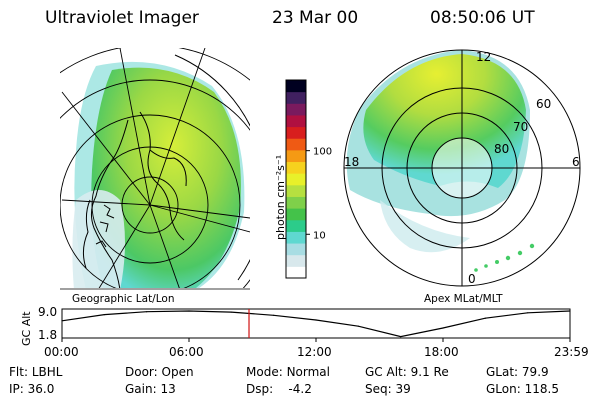 The image size is (600, 400). What do you see at coordinates (122, 18) in the screenshot?
I see `instrument-title: Ultraviolet Imager` at bounding box center [122, 18].